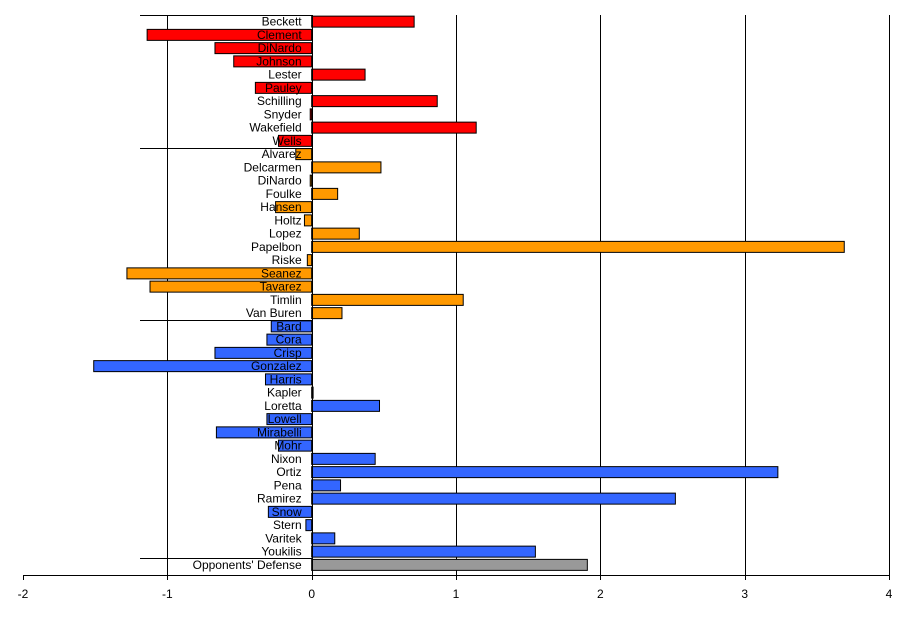 This screenshot has width=911, height=621. I want to click on category-label: Harris, so click(286, 379).